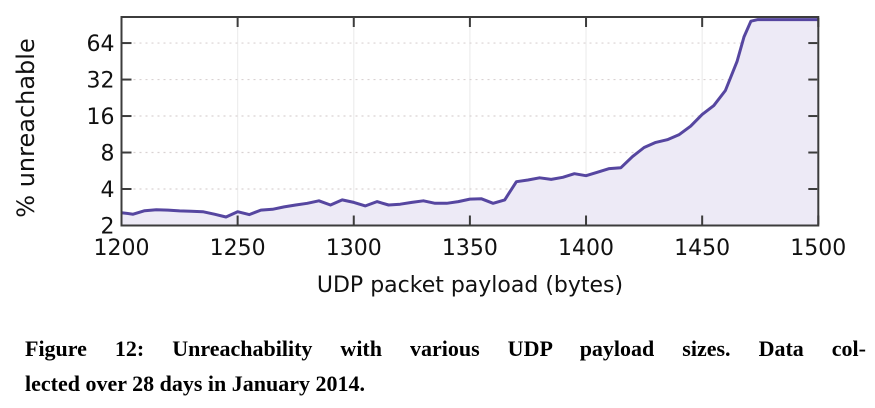  Describe the element at coordinates (702, 248) in the screenshot. I see `x-tick-label: 1450` at that location.